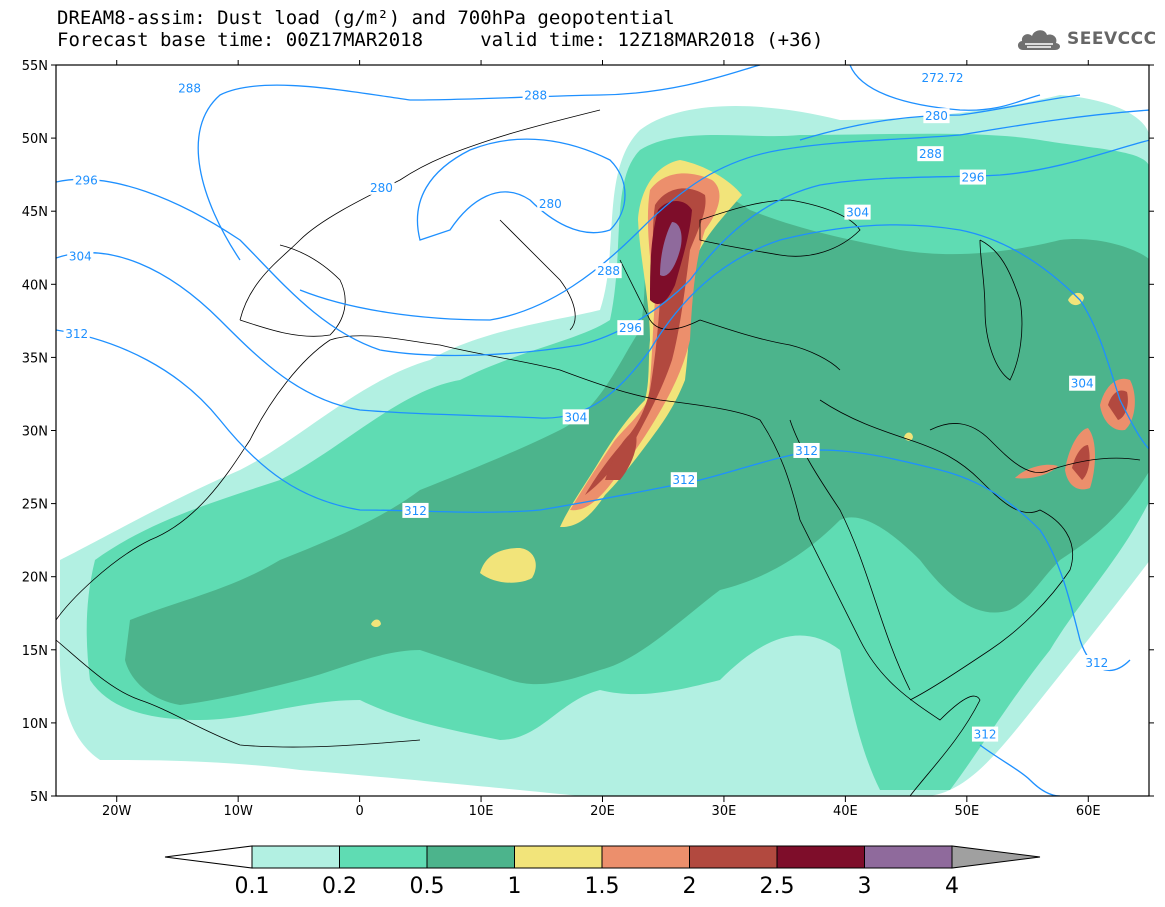  Describe the element at coordinates (996, 857) in the screenshot. I see `colorbar-above-arrow` at that location.